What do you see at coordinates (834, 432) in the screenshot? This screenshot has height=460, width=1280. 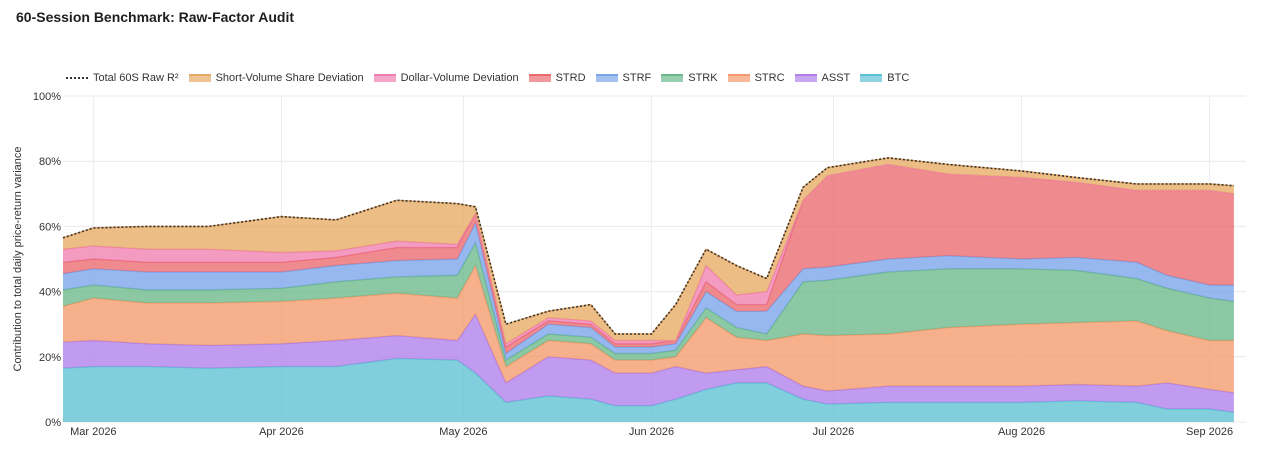 I see `x-tick-label: Jul 2026` at bounding box center [834, 432].